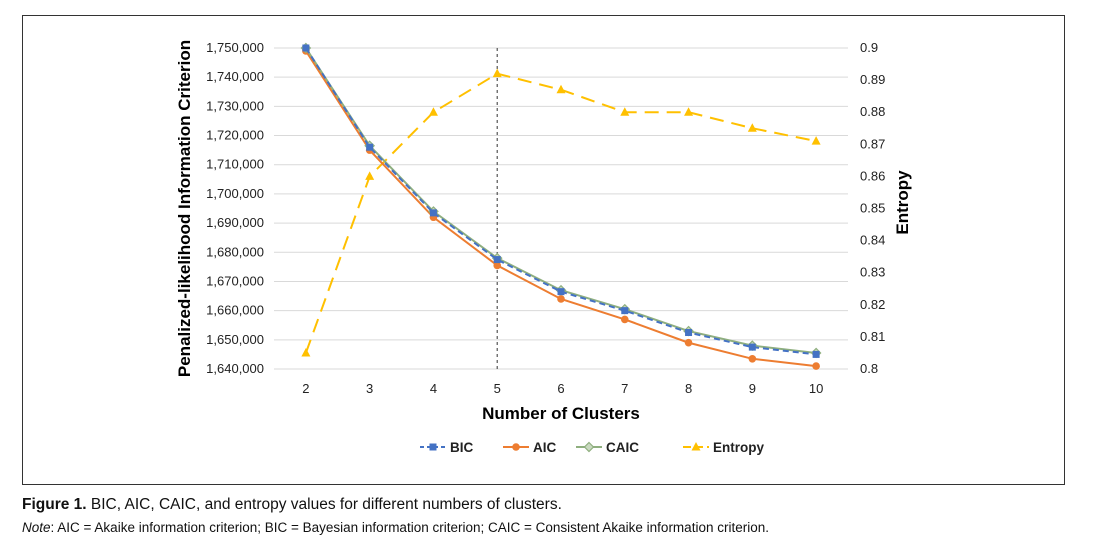  What do you see at coordinates (516, 447) in the screenshot?
I see `legend-marker-aic` at bounding box center [516, 447].